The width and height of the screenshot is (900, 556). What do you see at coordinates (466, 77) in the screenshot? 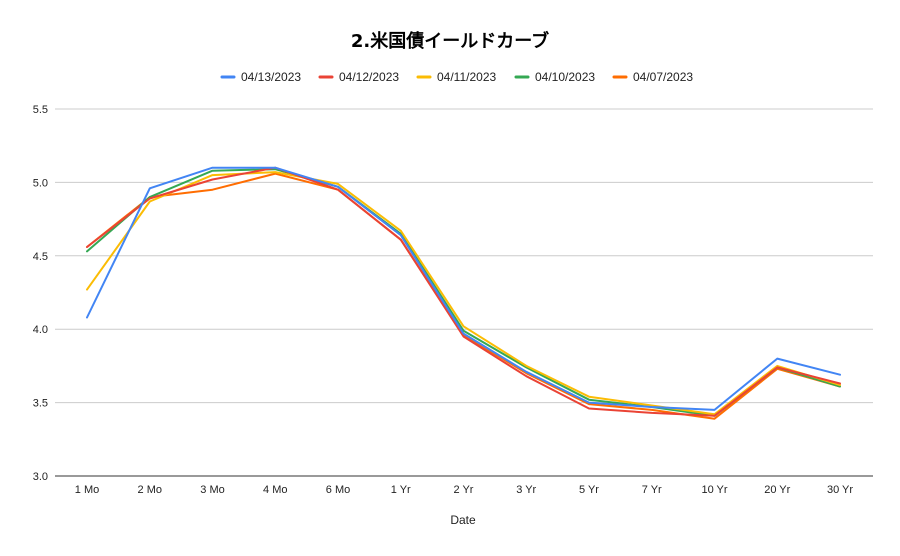
I see `legend-label: 04/11/2023` at bounding box center [466, 77].